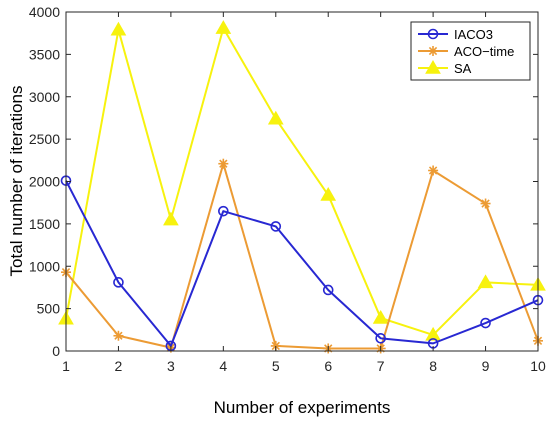  I want to click on x-tick-label: 6, so click(328, 366).